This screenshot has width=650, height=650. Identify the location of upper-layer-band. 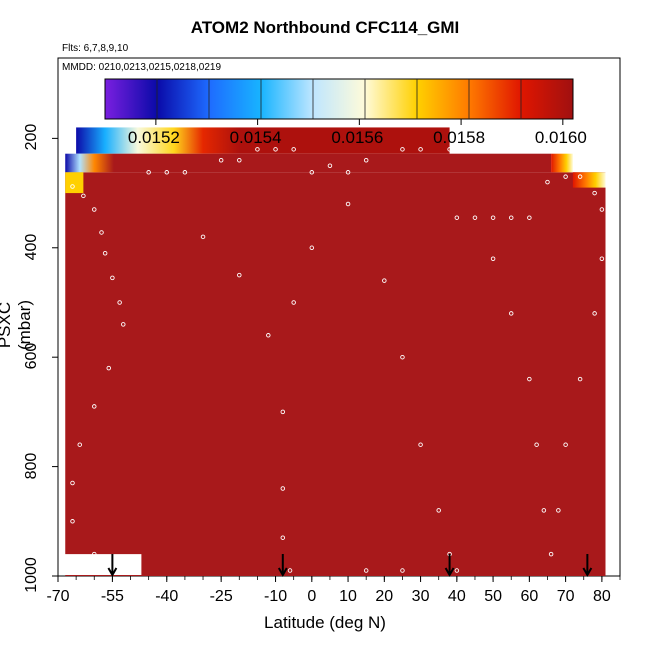
(263, 140).